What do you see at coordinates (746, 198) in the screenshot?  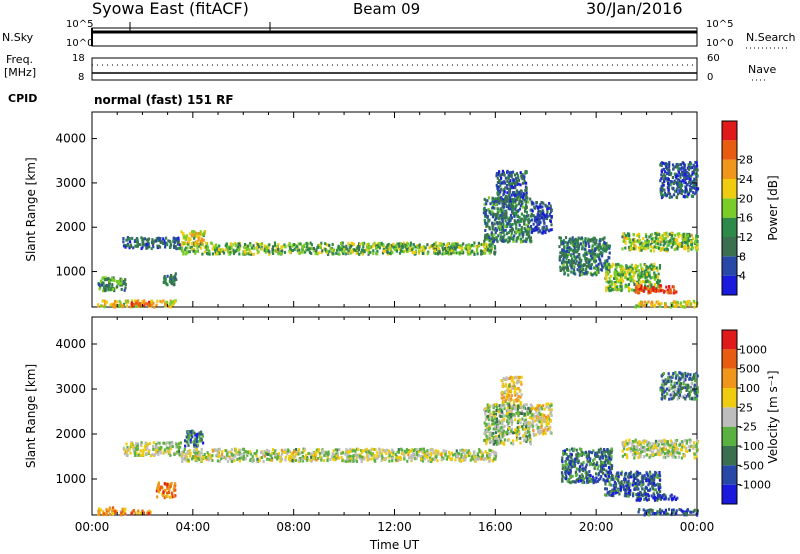 I see `power-colorbar-label: 20` at bounding box center [746, 198].